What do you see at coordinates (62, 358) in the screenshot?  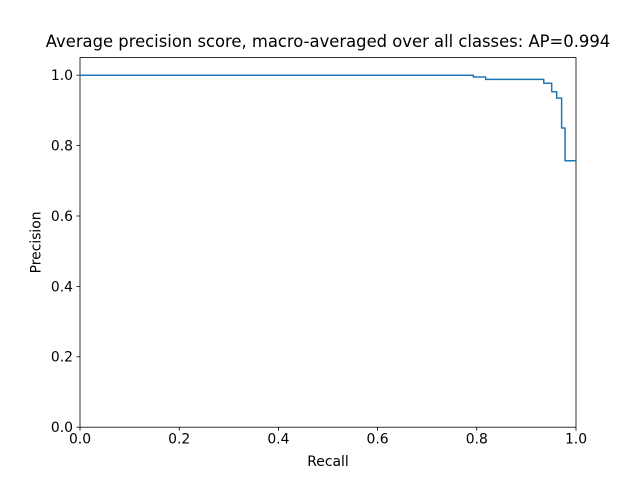 I see `y-tick-label: 0.2` at bounding box center [62, 358].